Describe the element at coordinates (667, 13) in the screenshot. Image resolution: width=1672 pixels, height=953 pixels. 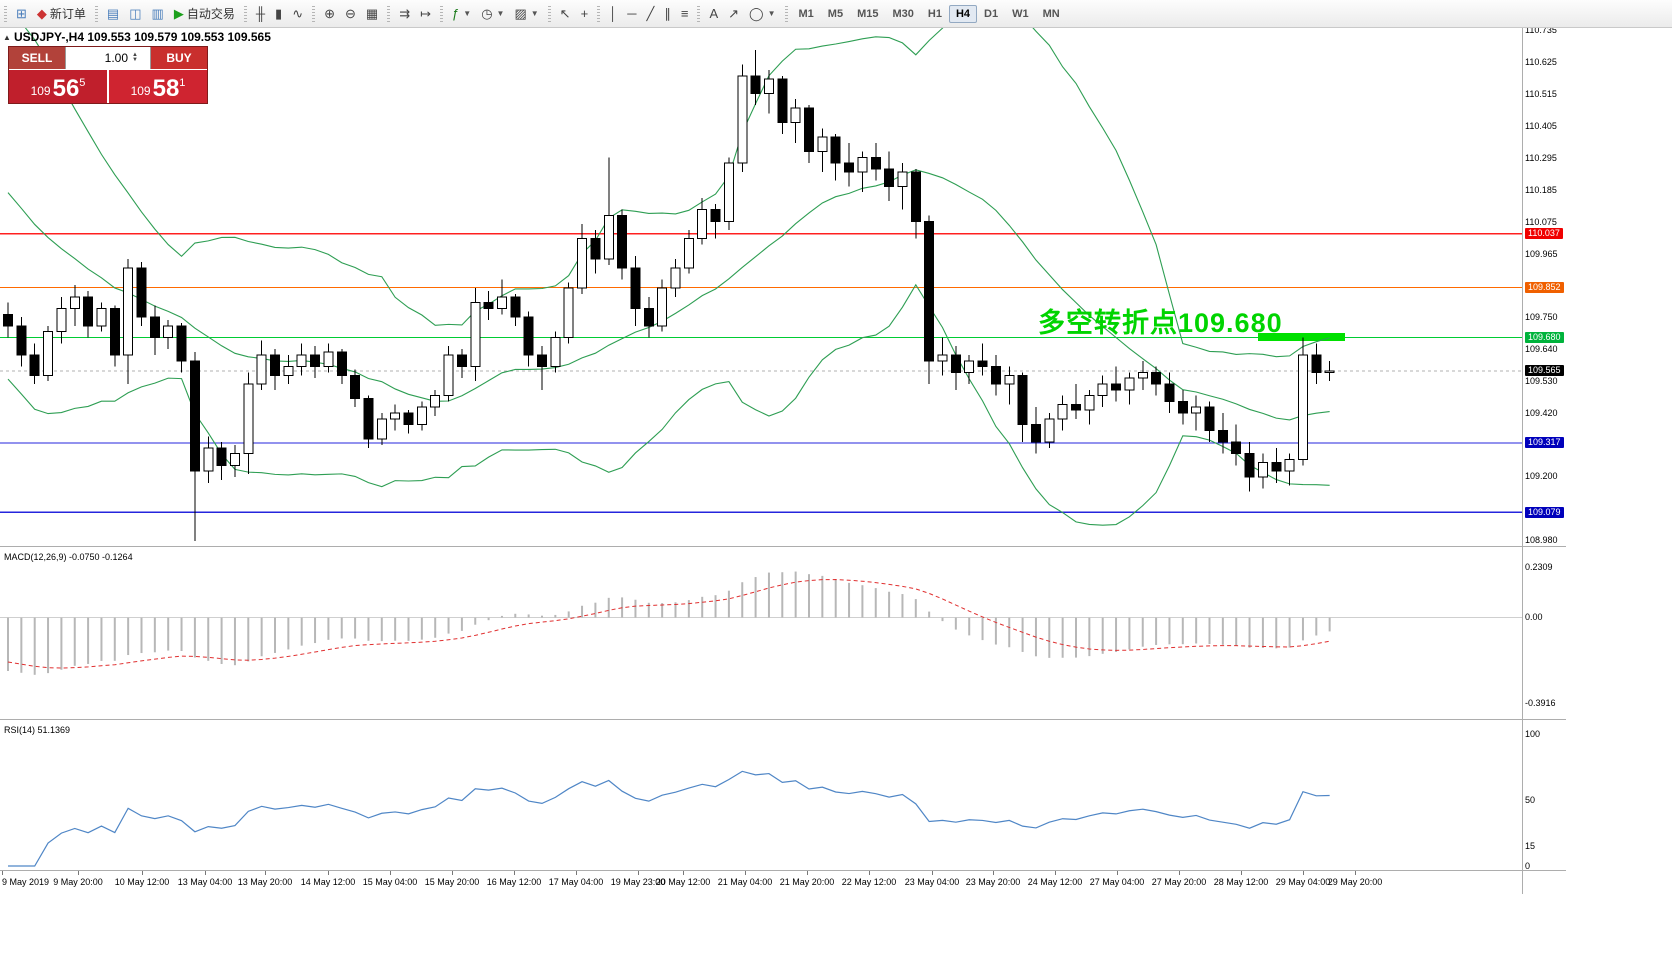
I see `equidistant-channel-icon: ∥` at that location.